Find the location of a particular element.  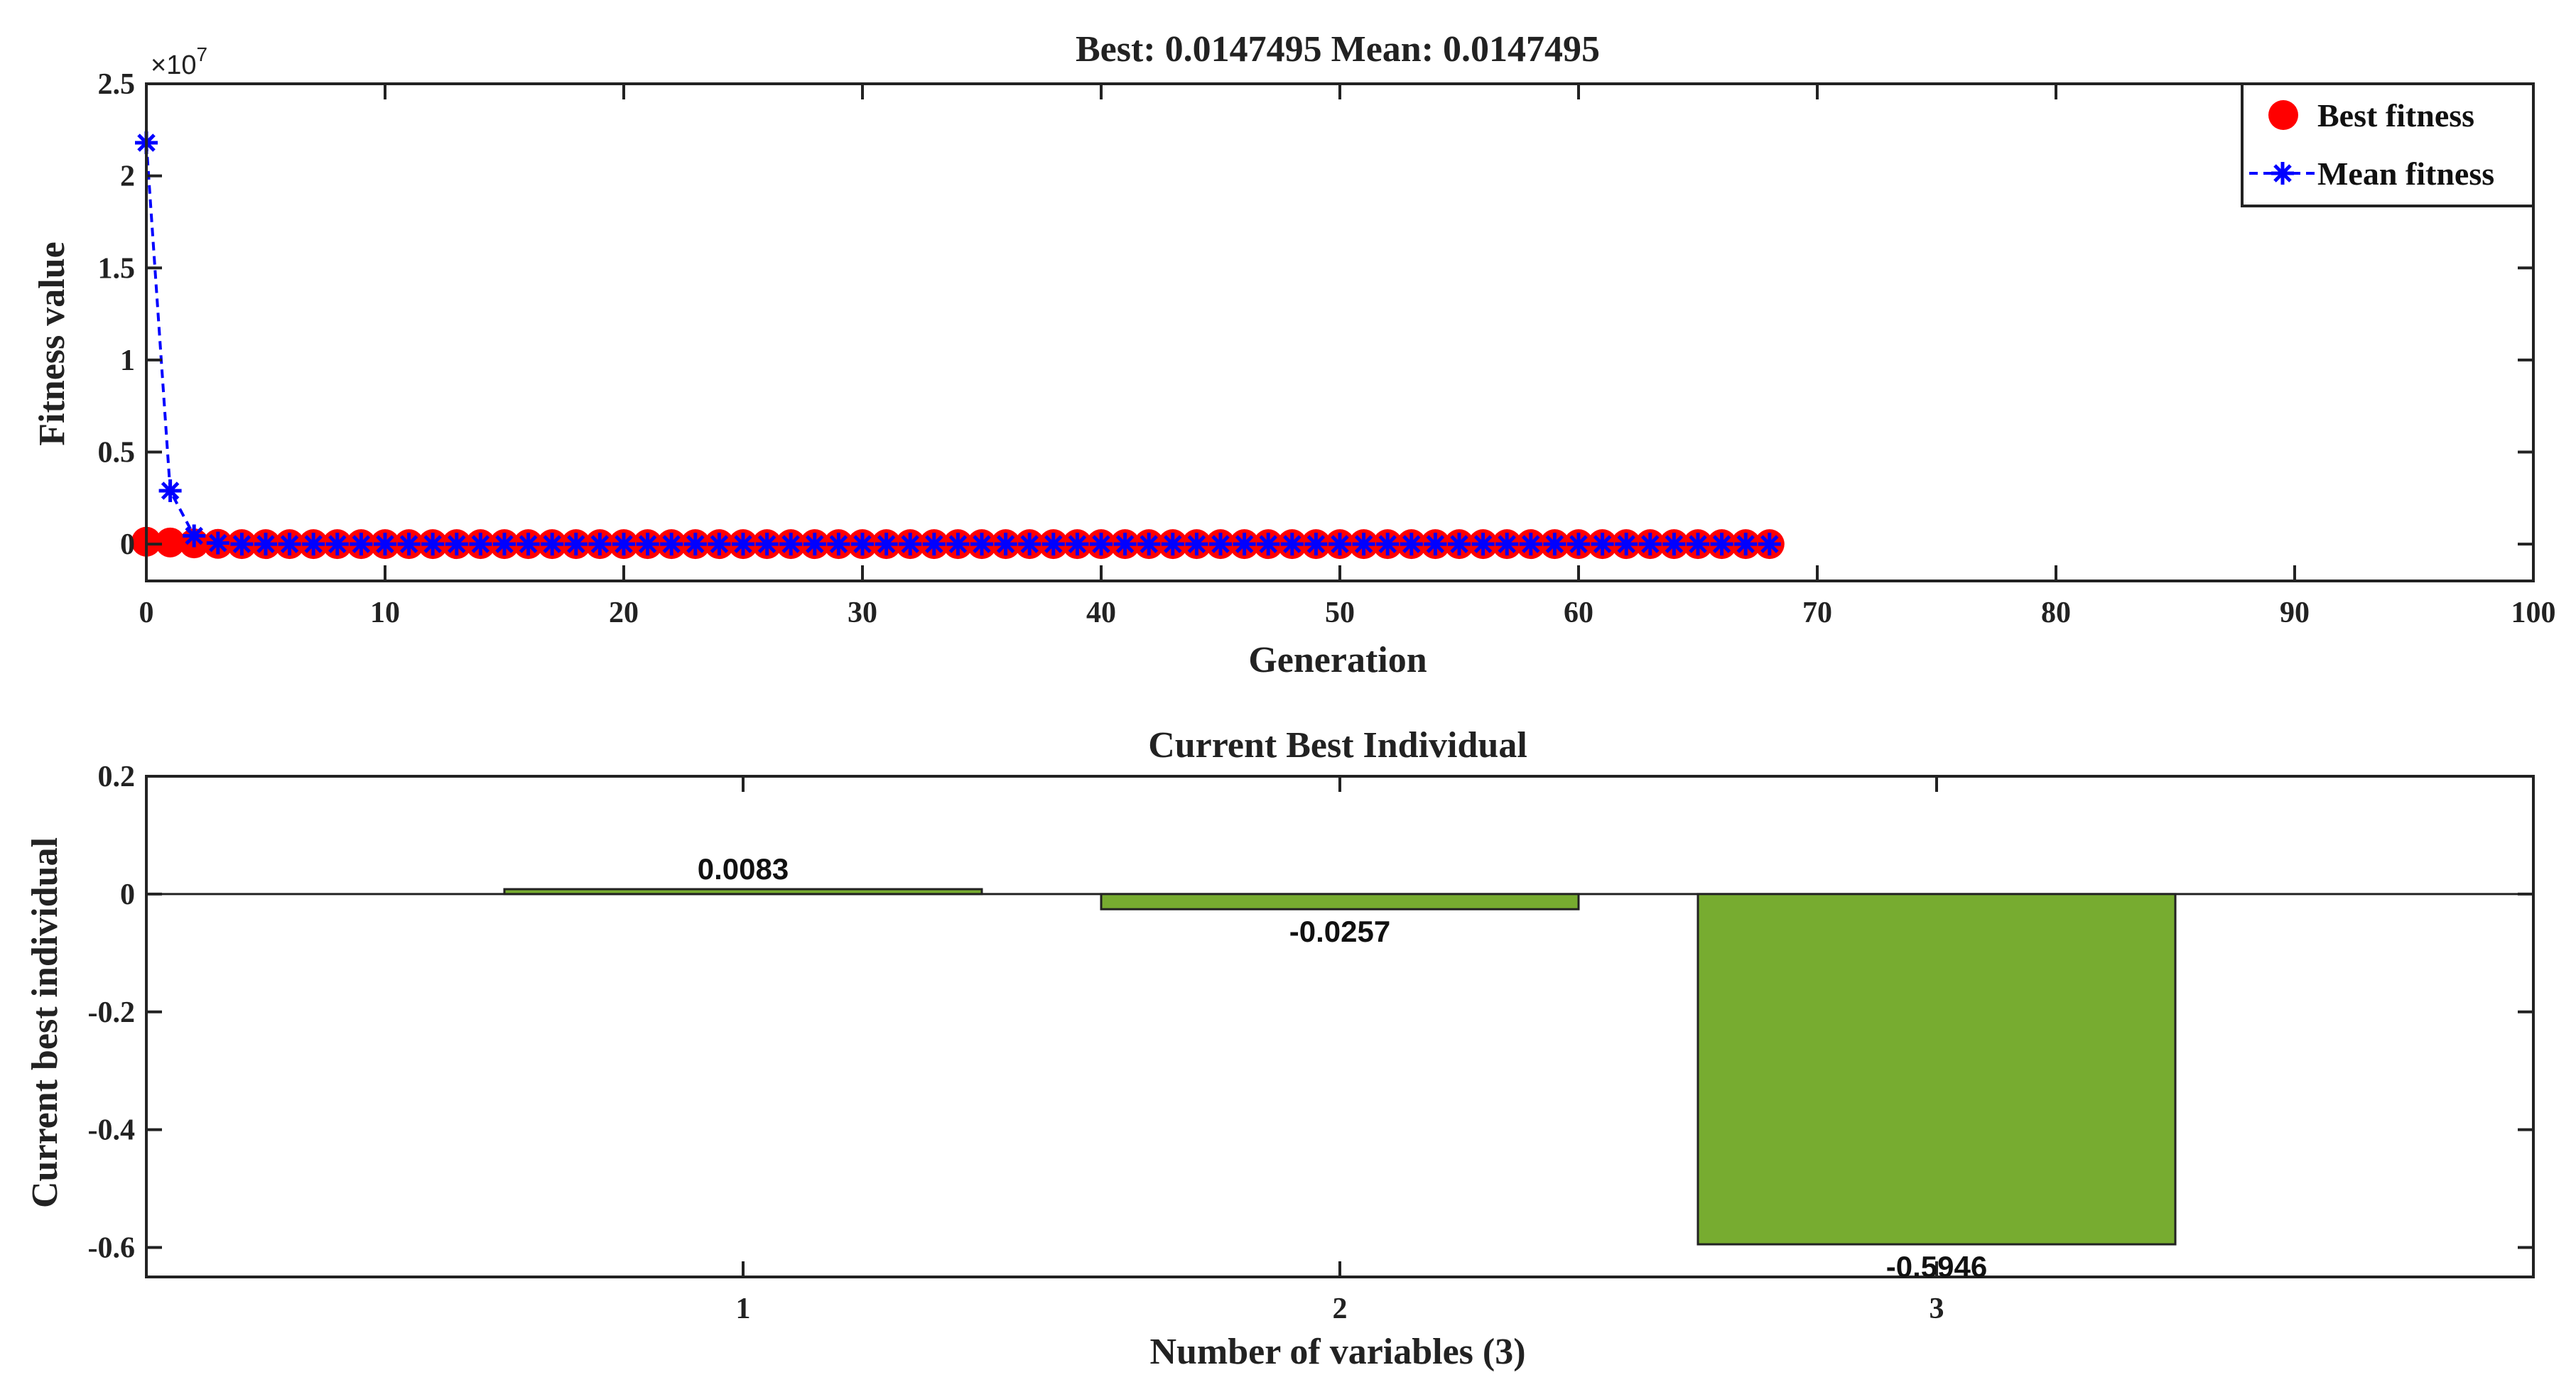

y-tick-label: 2 is located at coordinates (127, 177).